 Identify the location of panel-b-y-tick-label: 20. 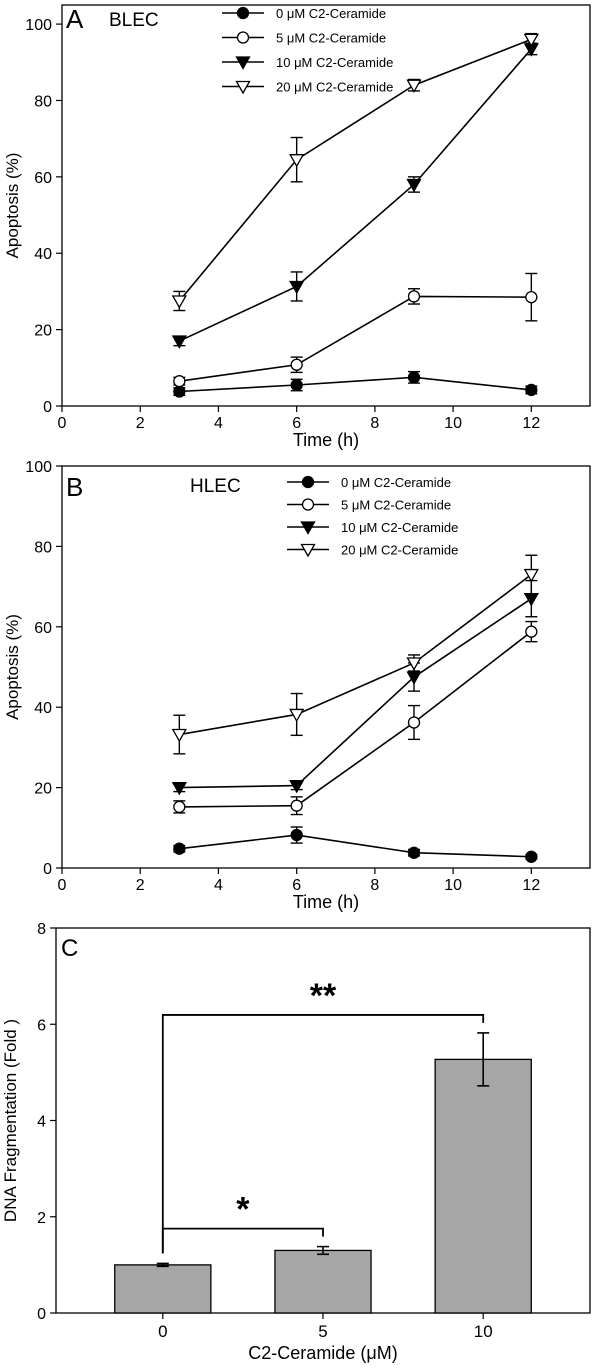
(43, 789).